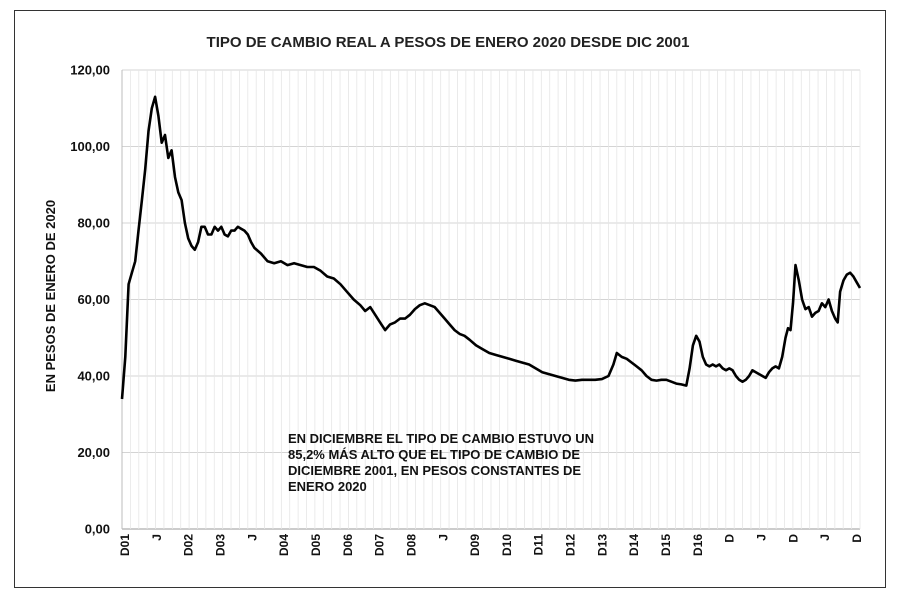 The width and height of the screenshot is (900, 599). Describe the element at coordinates (50, 296) in the screenshot. I see `y-axis-label: EN PESOS DE ENERO DE 2020` at that location.